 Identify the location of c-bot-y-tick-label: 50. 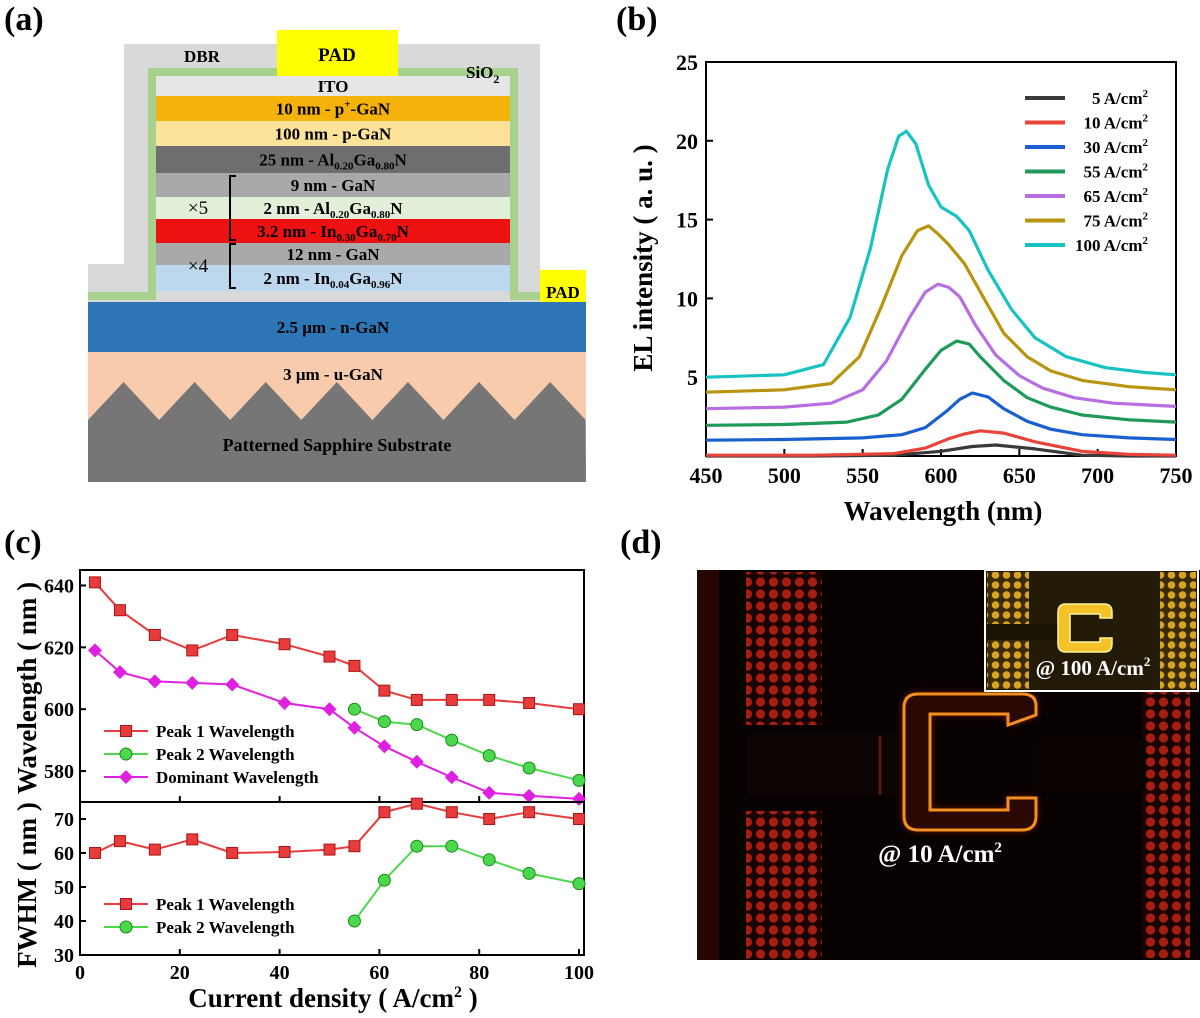
(64, 888).